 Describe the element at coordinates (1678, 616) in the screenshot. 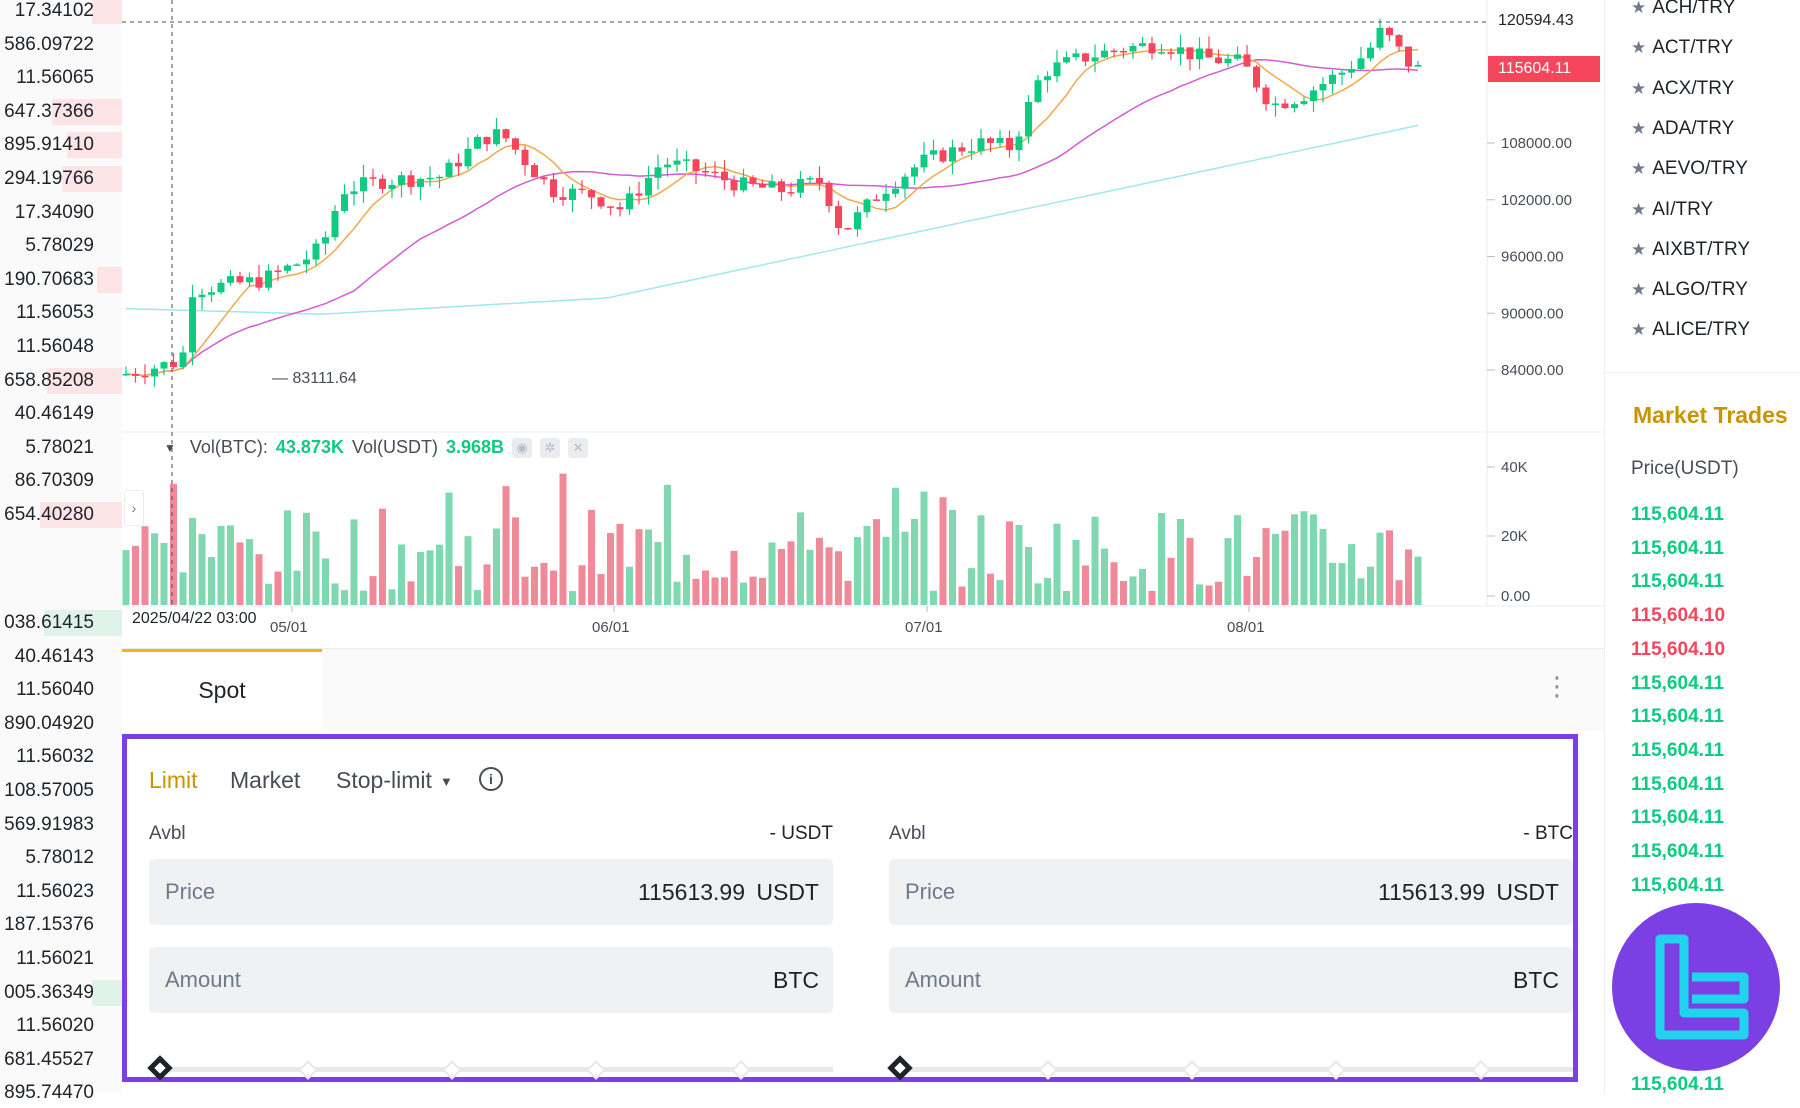

I see `trade-row: 115,604.10` at that location.